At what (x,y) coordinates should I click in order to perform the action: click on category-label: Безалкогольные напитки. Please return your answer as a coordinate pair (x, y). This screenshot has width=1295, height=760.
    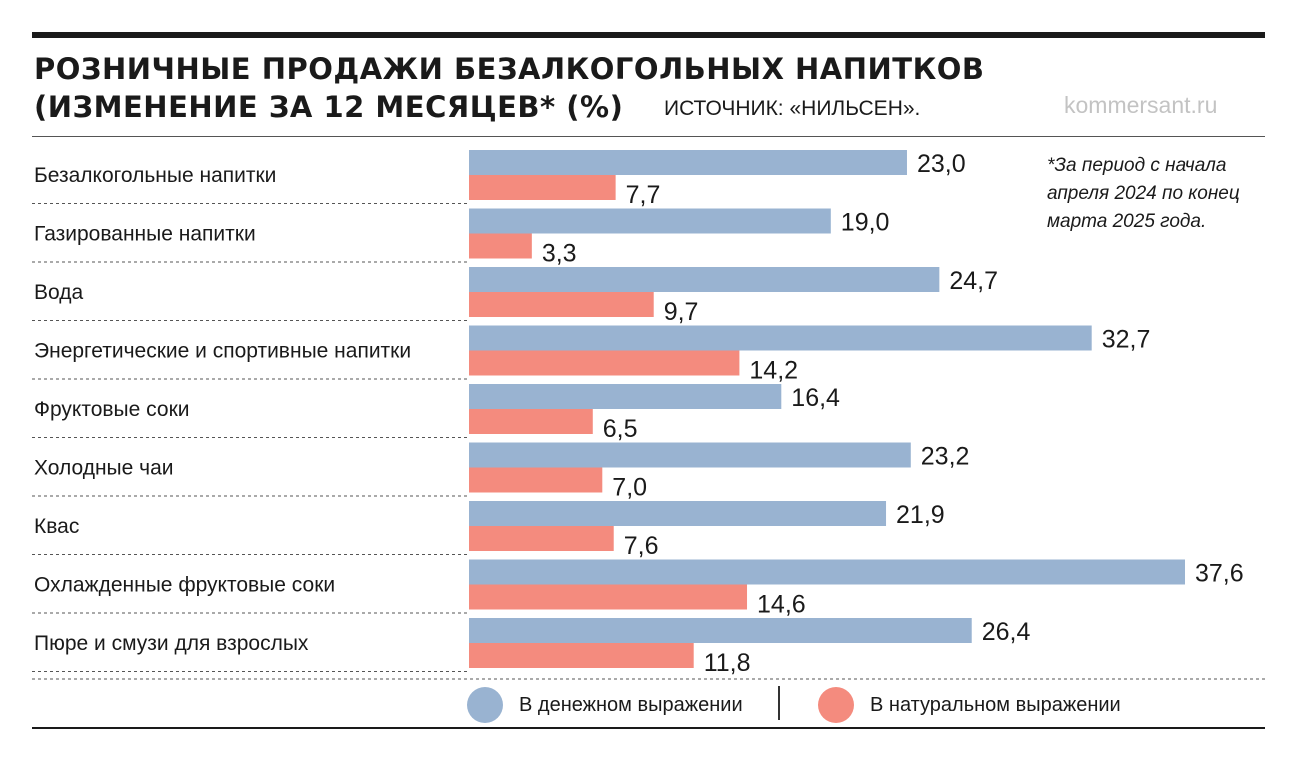
    Looking at the image, I should click on (155, 175).